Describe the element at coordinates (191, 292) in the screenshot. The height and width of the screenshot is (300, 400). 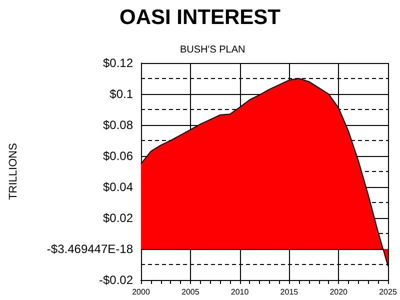
I see `x-tick-label: 2005` at that location.